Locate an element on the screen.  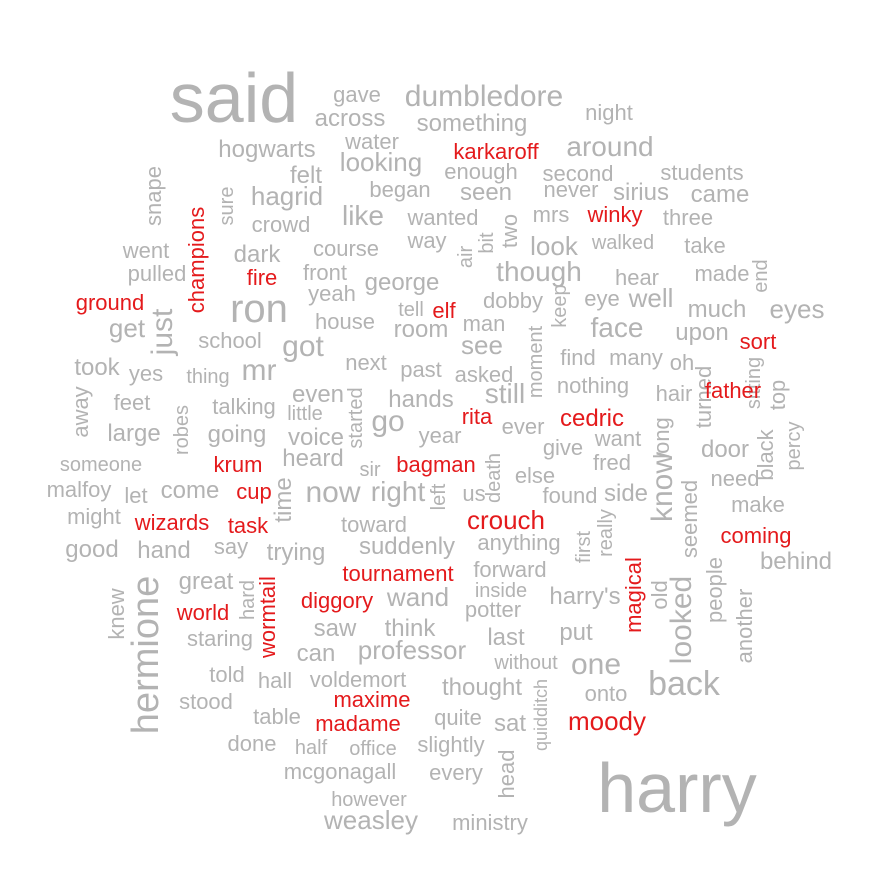
word-sirius: sirius is located at coordinates (641, 192).